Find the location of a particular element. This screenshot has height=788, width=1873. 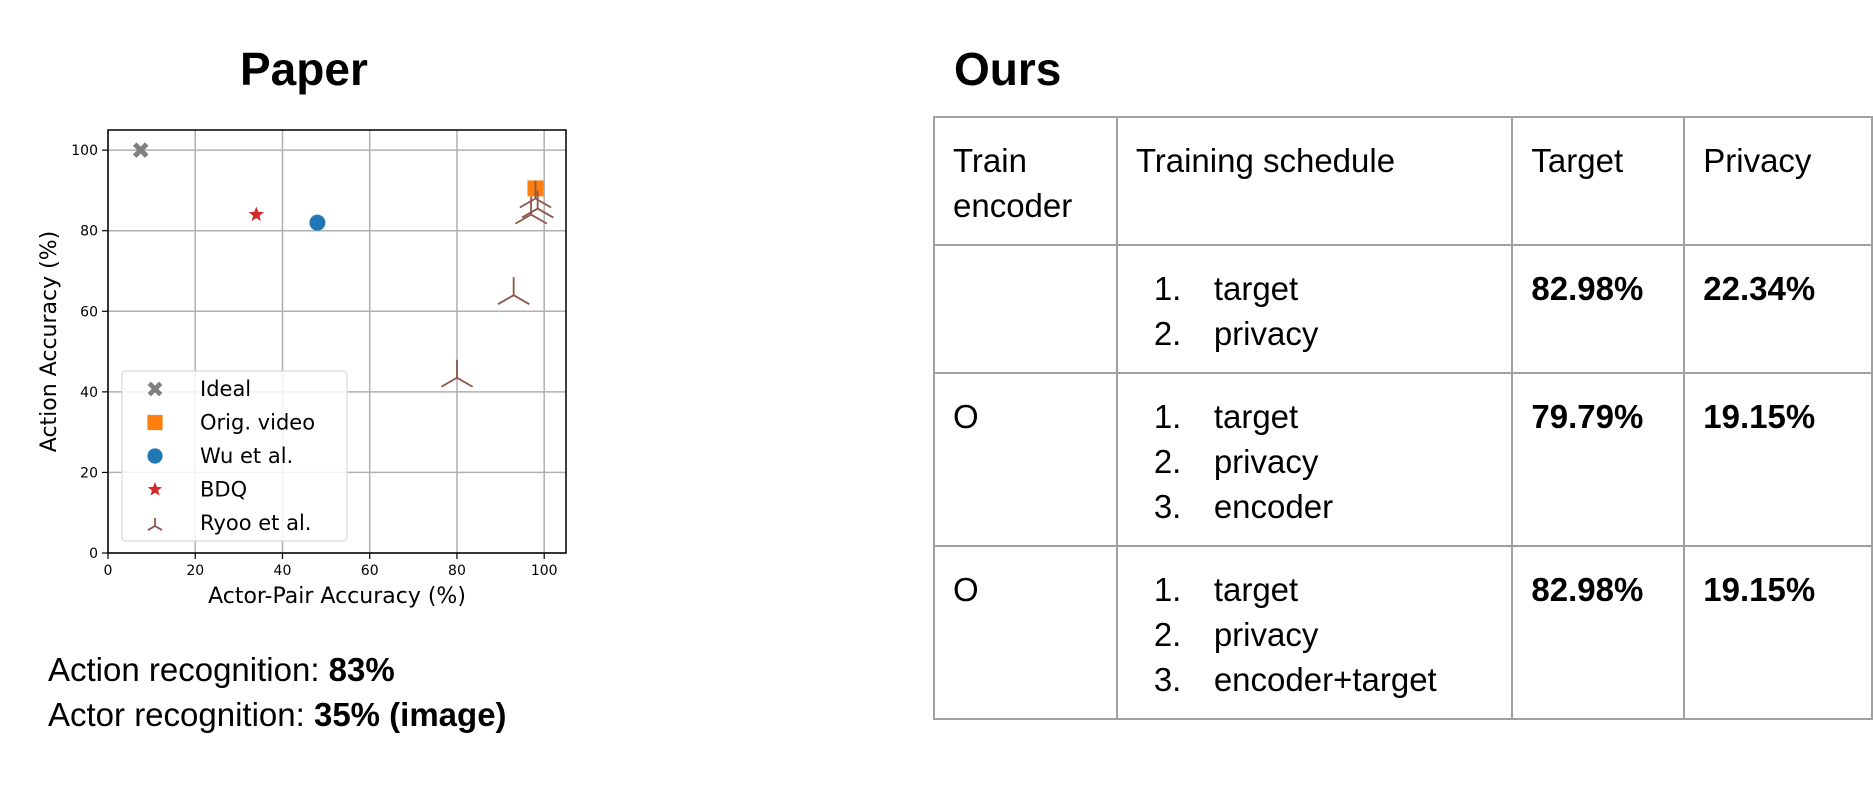

action-recognition-note: Action recognition: 83% is located at coordinates (277, 669).